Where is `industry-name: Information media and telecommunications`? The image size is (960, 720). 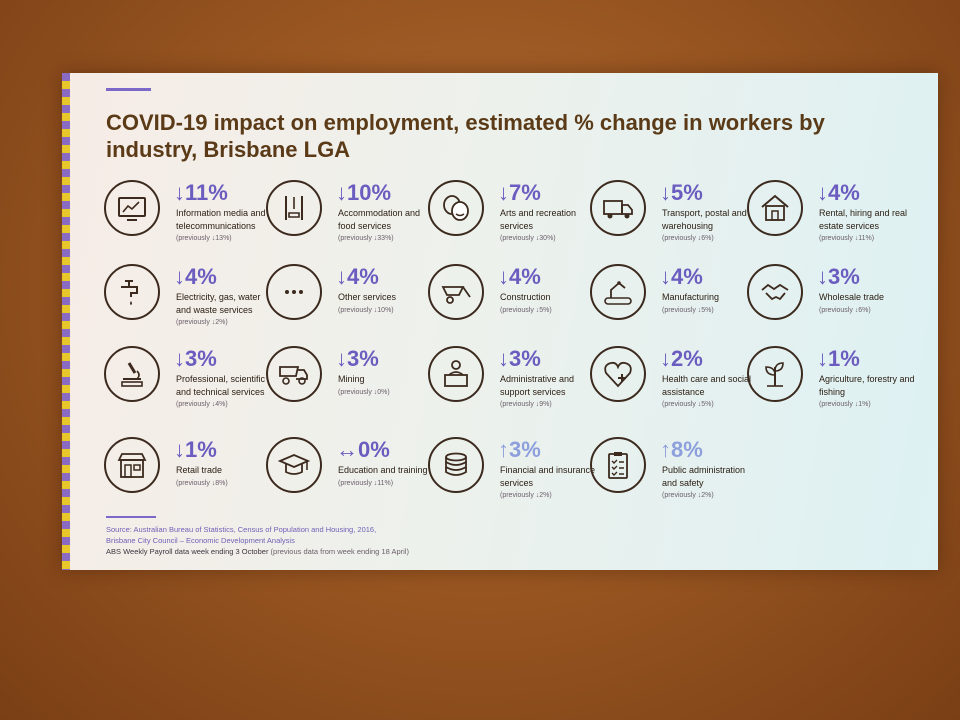
industry-name: Information media and telecommunications is located at coordinates (221, 219).